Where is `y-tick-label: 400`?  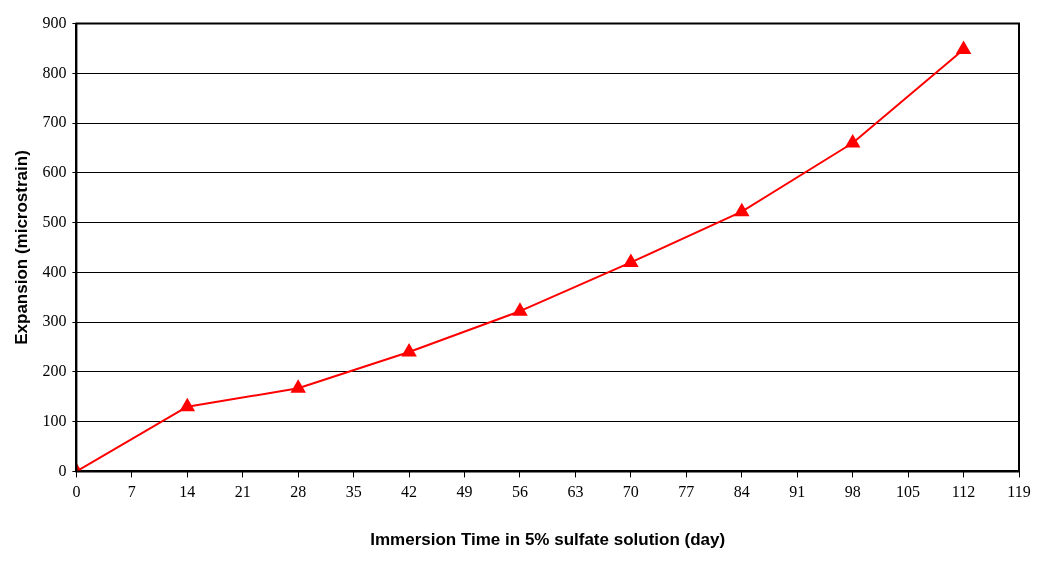 y-tick-label: 400 is located at coordinates (54, 271).